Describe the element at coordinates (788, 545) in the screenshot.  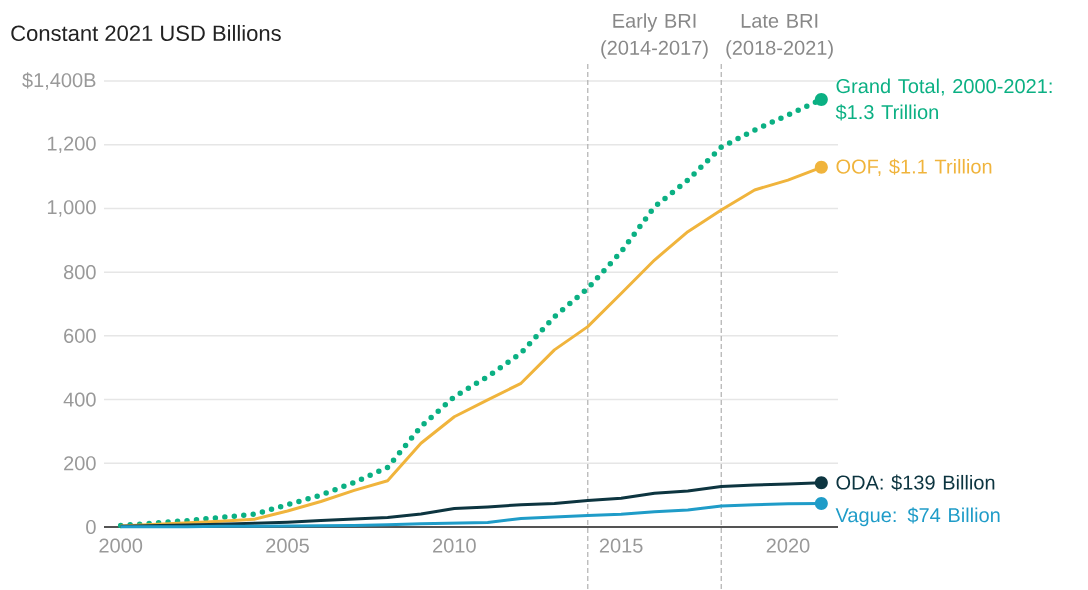
I see `x-tick-label: 2020` at that location.